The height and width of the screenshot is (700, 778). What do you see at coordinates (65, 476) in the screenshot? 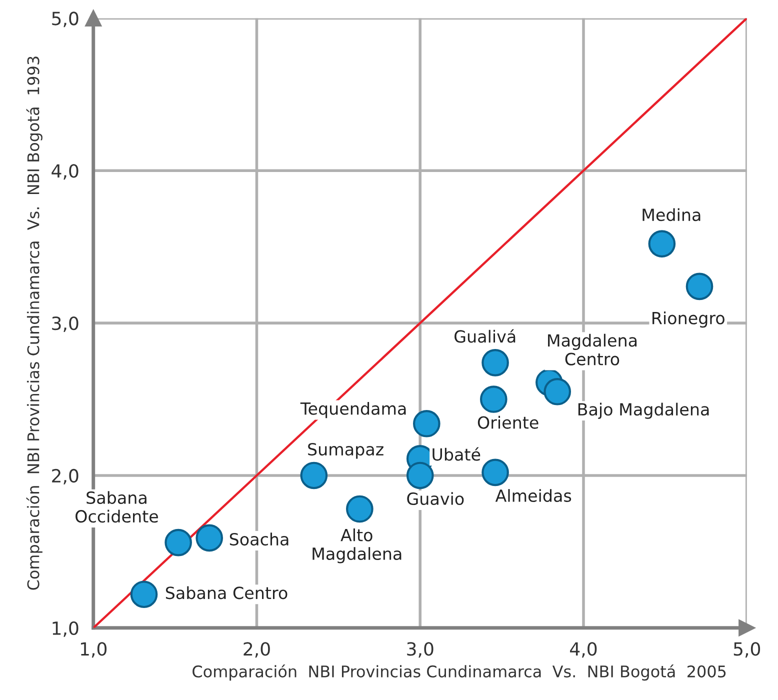
I see `y-tick-label: 2,0` at bounding box center [65, 476].